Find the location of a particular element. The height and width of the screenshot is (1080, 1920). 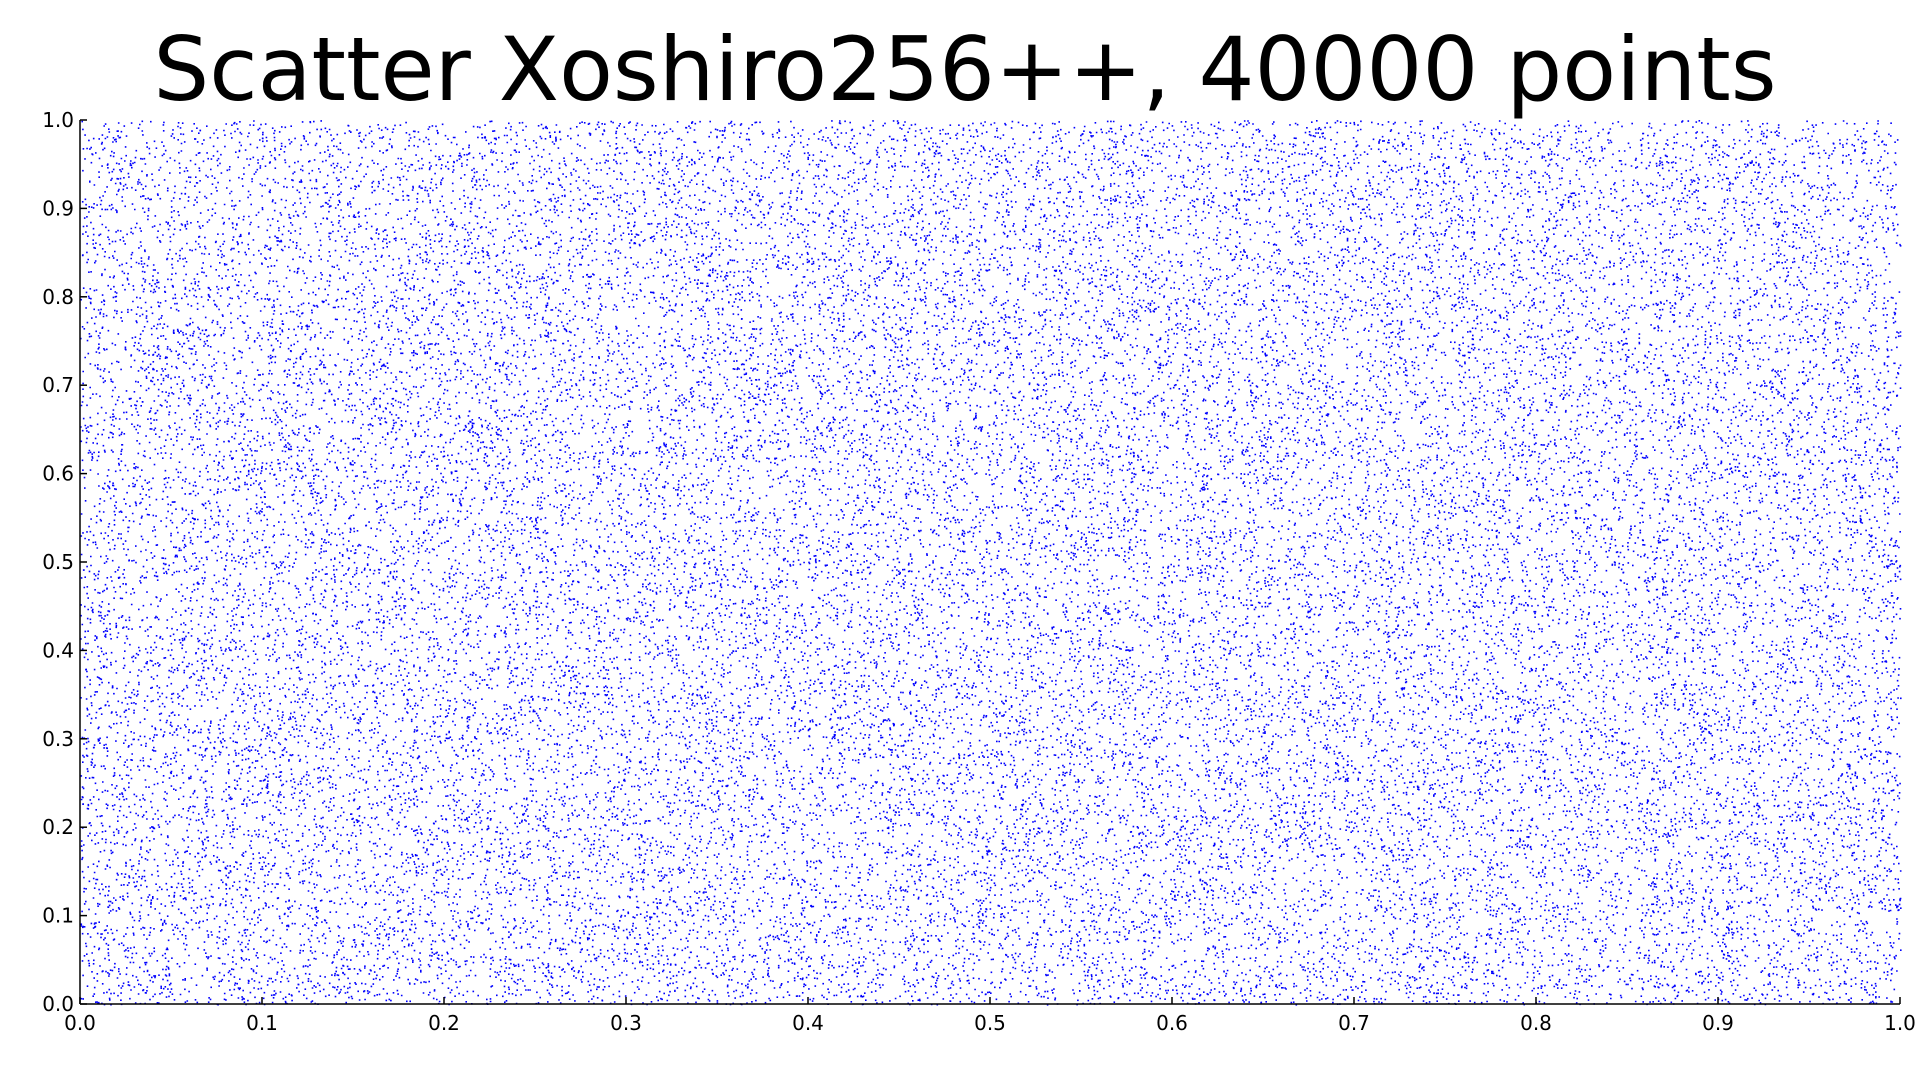

x-tick-label: 0.3 is located at coordinates (626, 1023).